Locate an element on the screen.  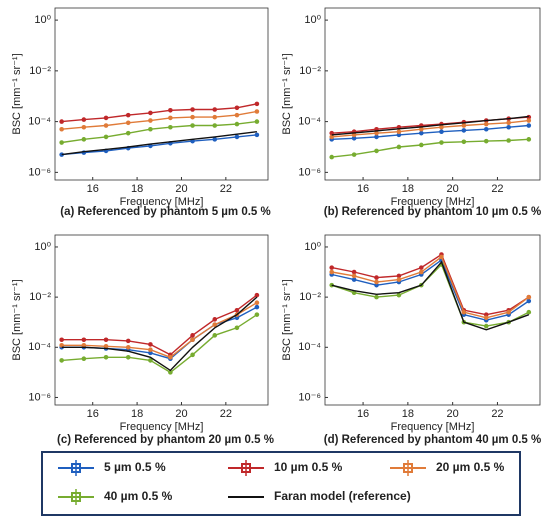
panel-caption: (d) Referenced by phantom 40 µm 0.5 % is located at coordinates (433, 440).